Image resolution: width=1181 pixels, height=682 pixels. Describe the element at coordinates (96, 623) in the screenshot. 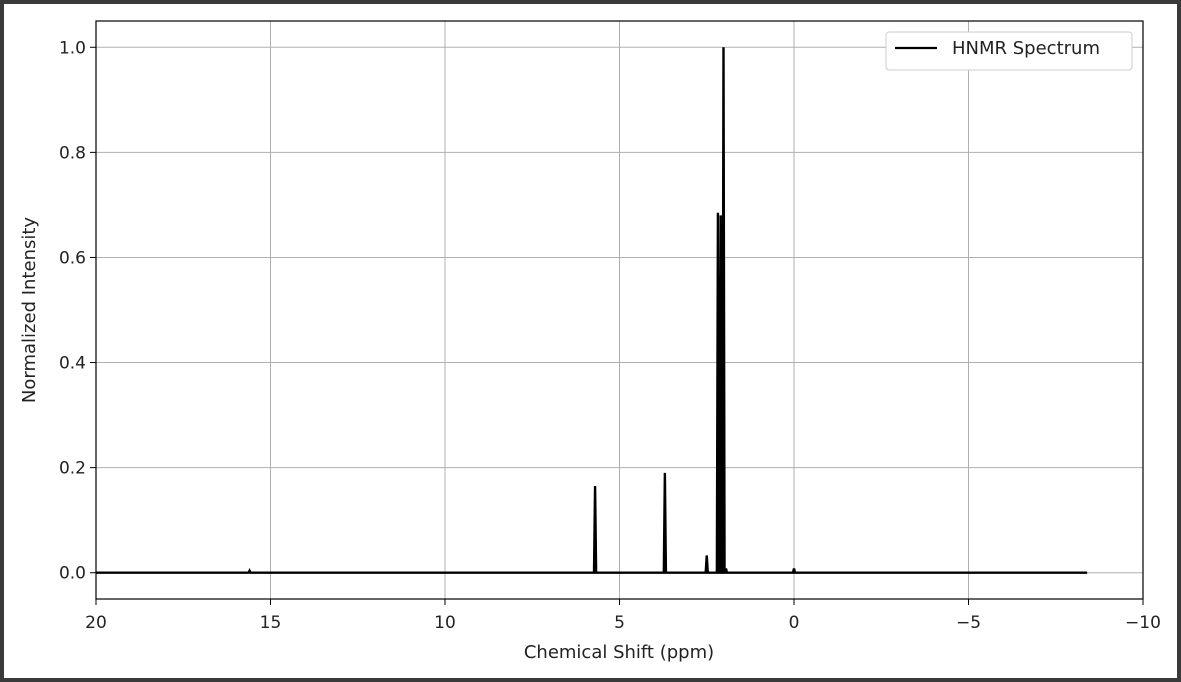

I see `x-tick-label: 20` at that location.